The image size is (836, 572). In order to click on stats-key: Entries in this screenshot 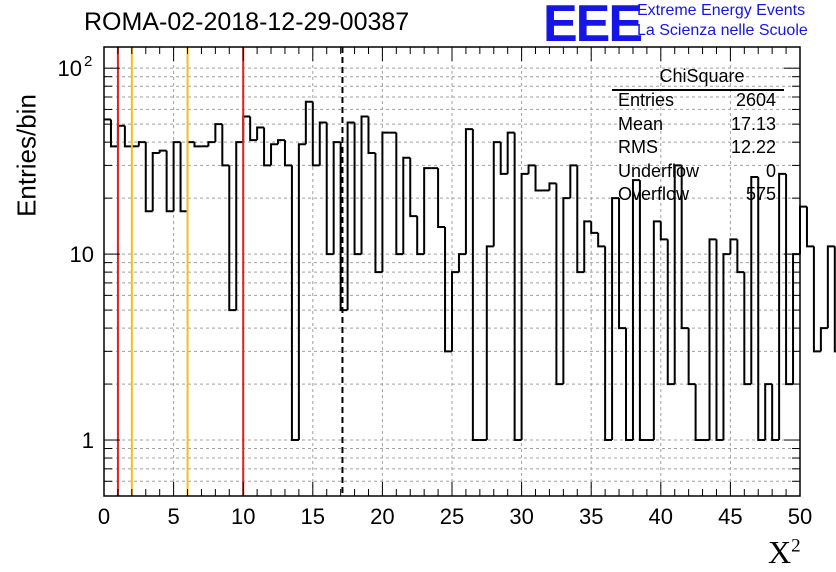, I will do `click(646, 100)`.